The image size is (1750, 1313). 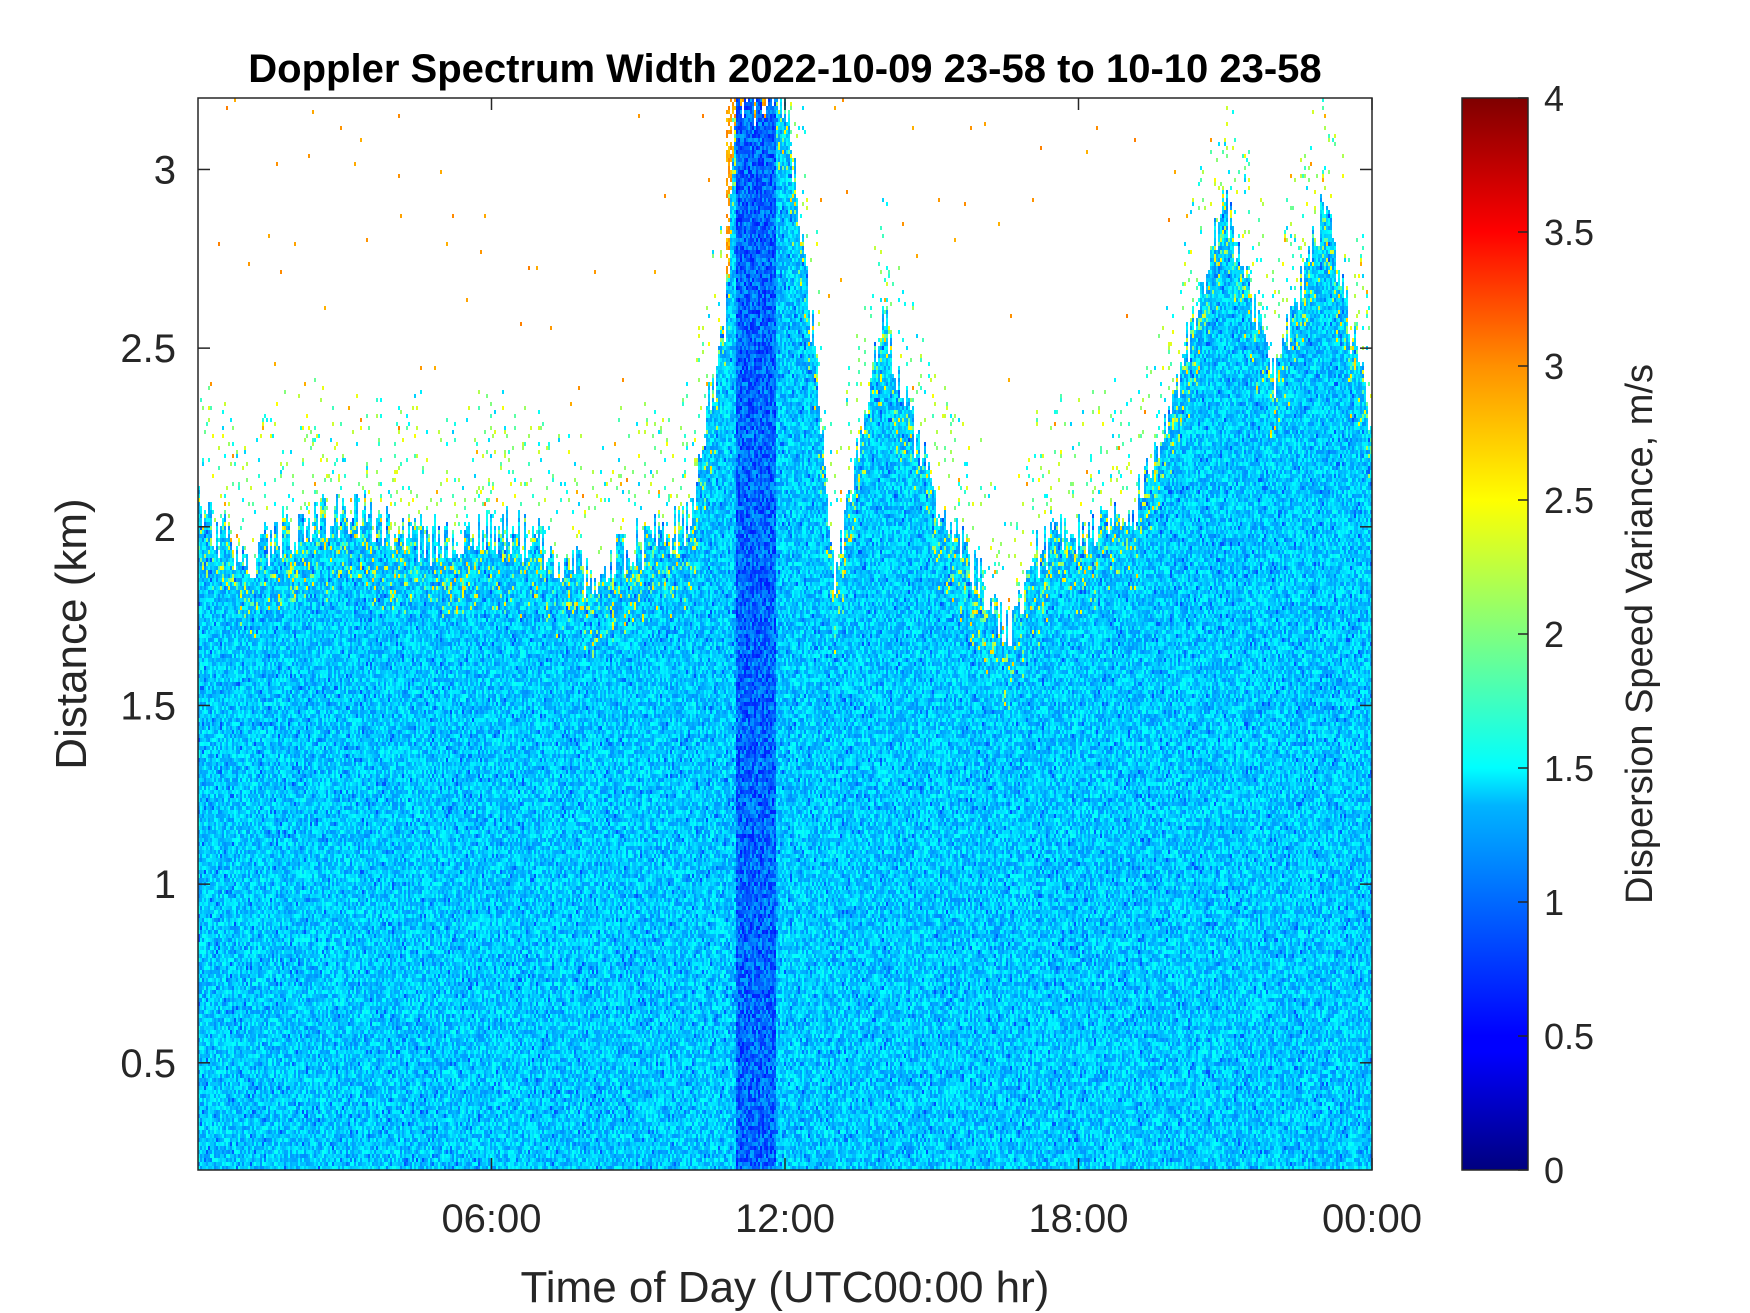 I want to click on y-tick-label: 0.5, so click(x=148, y=1064).